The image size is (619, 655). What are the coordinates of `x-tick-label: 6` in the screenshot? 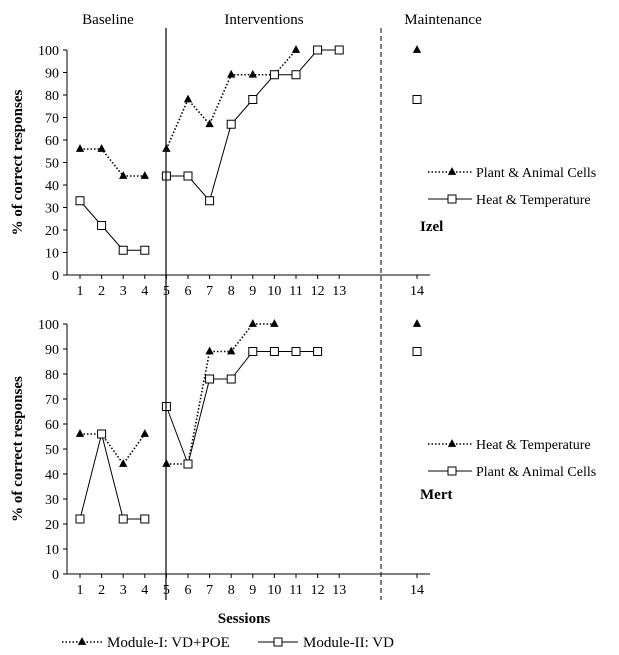 It's located at (188, 590).